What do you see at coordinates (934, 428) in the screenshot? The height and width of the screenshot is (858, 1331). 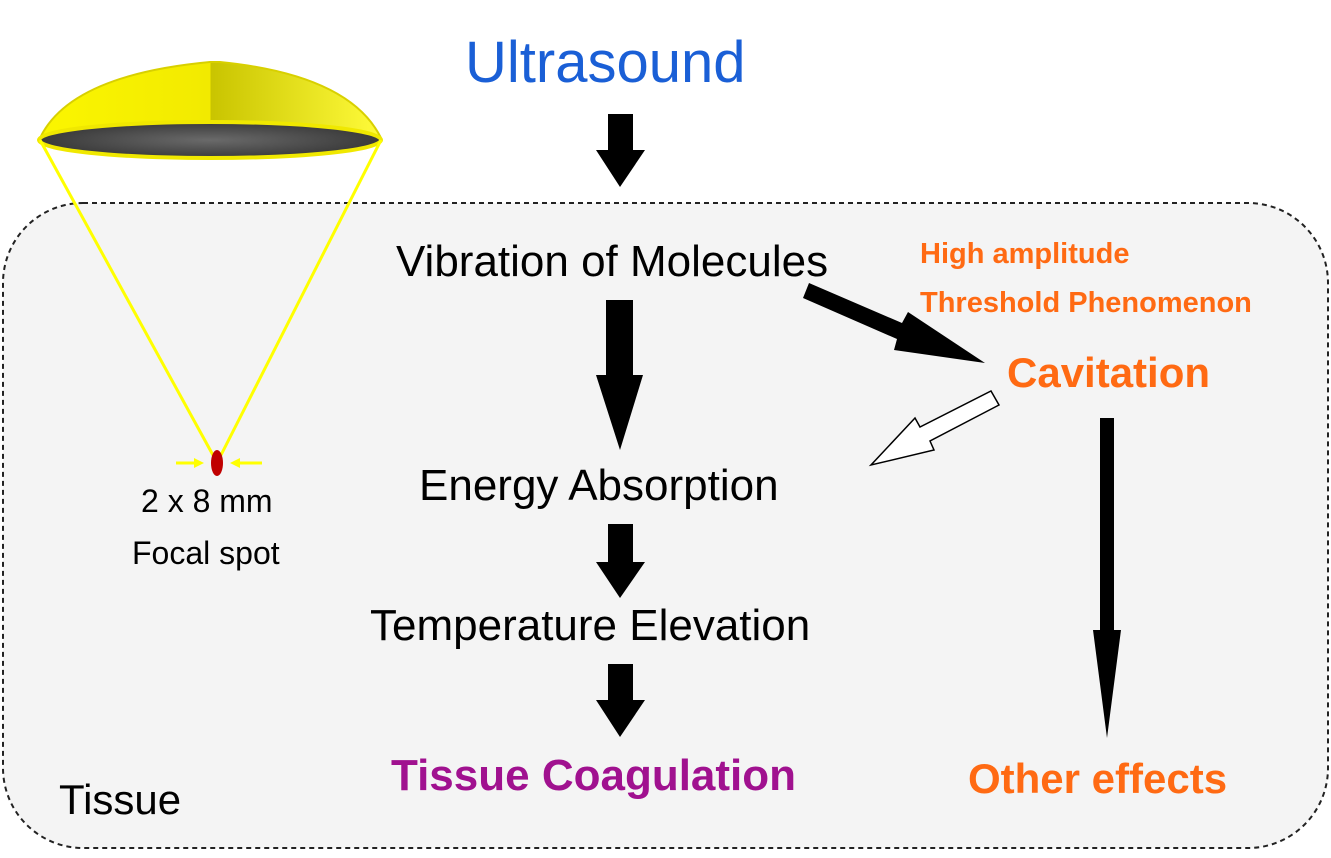 I see `arrow-cavitation-to-energy-icon` at bounding box center [934, 428].